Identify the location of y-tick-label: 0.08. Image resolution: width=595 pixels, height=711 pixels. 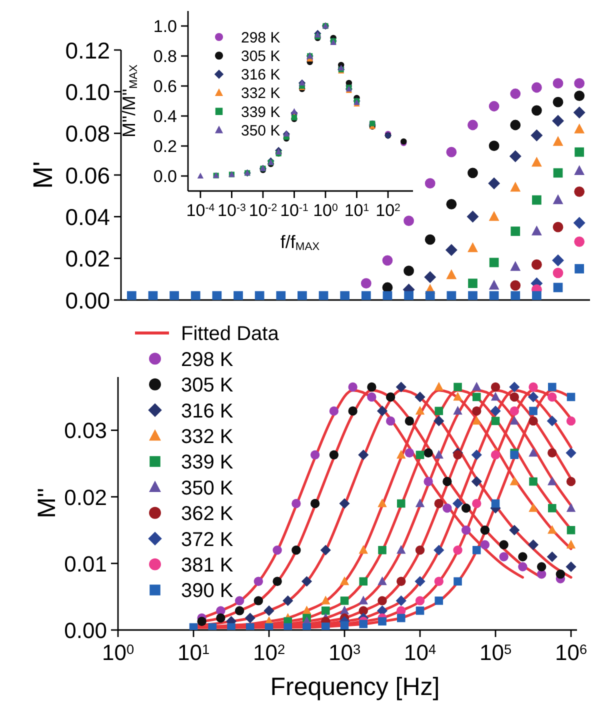
(87, 133).